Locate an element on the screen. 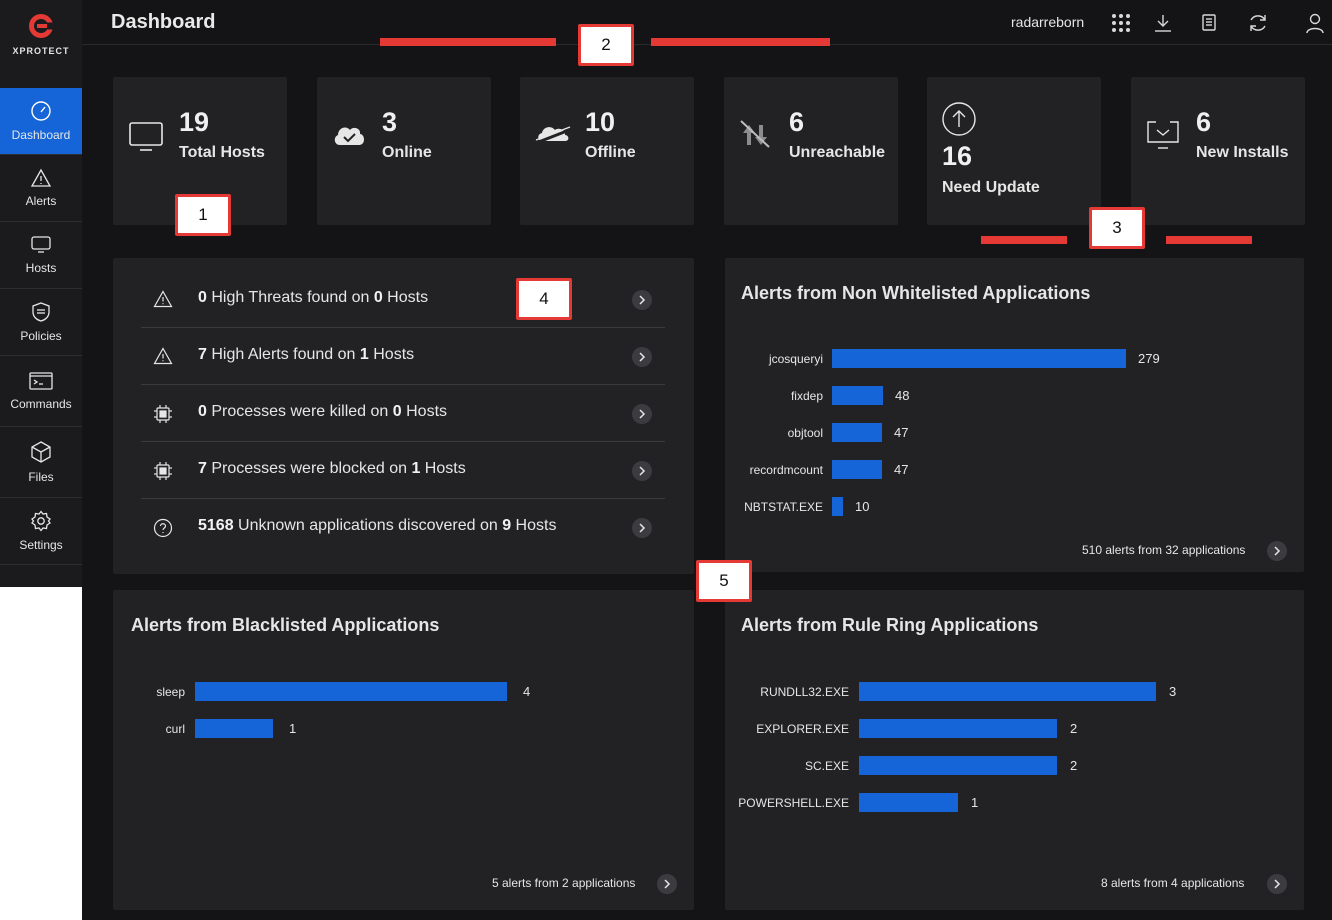 The image size is (1332, 920). terminal-icon is located at coordinates (41, 381).